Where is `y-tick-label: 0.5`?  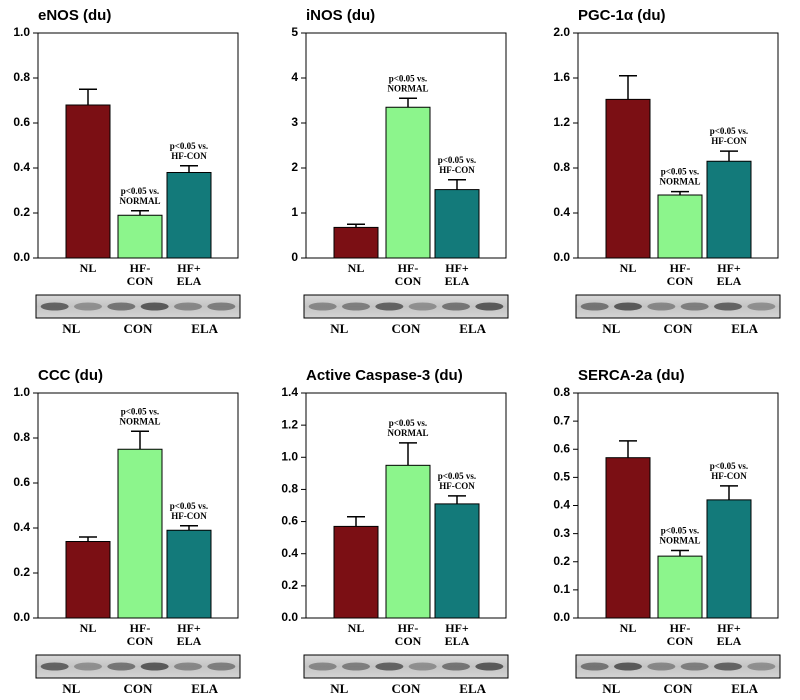 y-tick-label: 0.5 is located at coordinates (561, 477).